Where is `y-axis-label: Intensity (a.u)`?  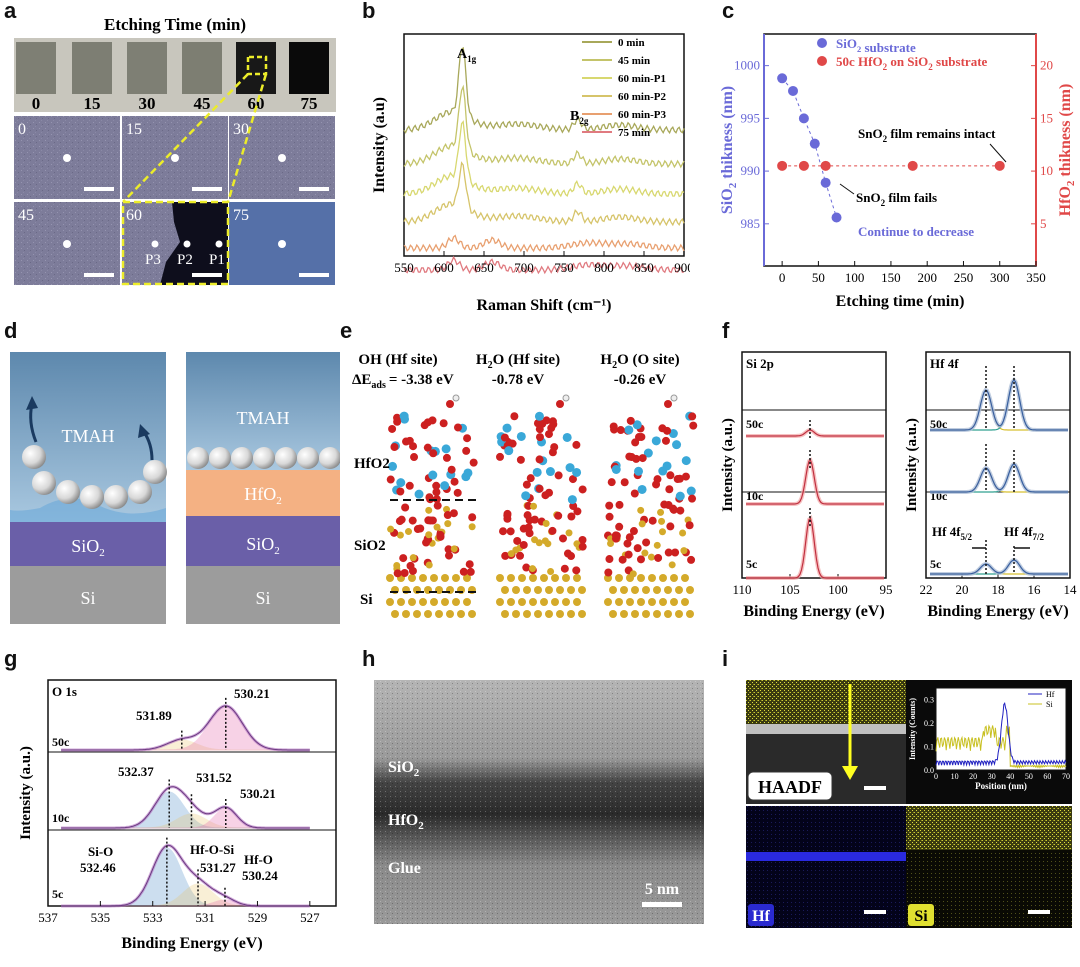 y-axis-label: Intensity (a.u) is located at coordinates (379, 145).